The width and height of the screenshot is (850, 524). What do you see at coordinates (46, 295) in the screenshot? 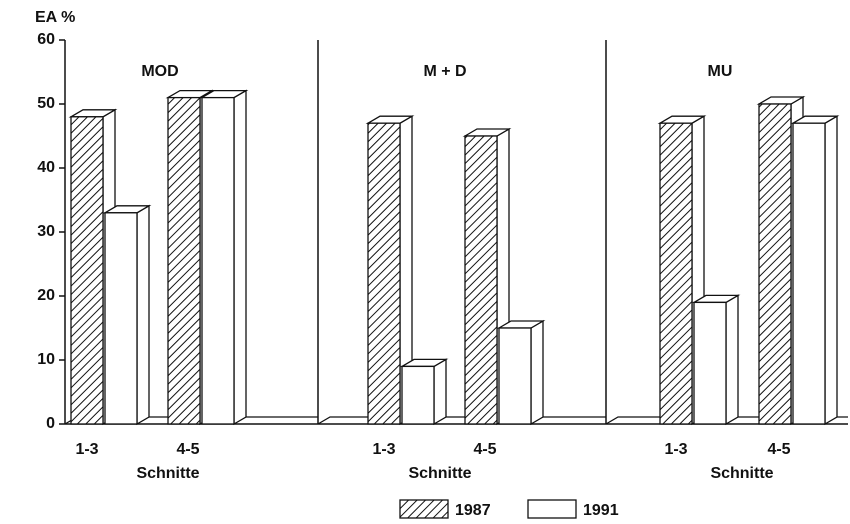
I see `y-tick-label: 20` at bounding box center [46, 295].